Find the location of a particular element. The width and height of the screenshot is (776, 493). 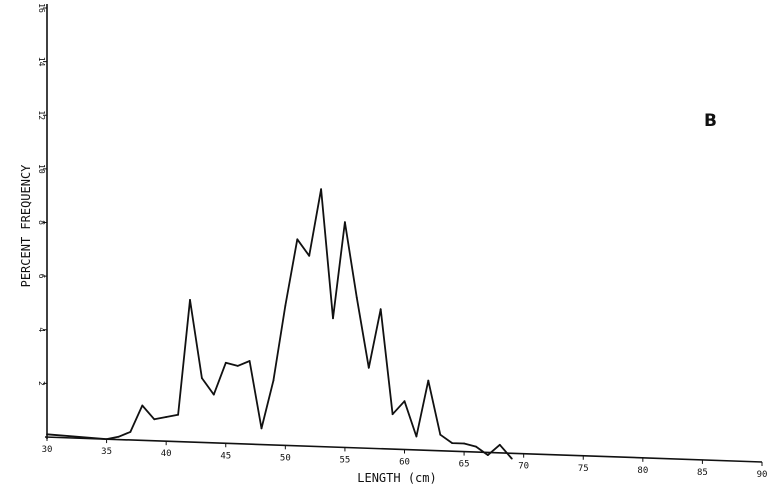

y-tick-label: 14 is located at coordinates (41, 62).